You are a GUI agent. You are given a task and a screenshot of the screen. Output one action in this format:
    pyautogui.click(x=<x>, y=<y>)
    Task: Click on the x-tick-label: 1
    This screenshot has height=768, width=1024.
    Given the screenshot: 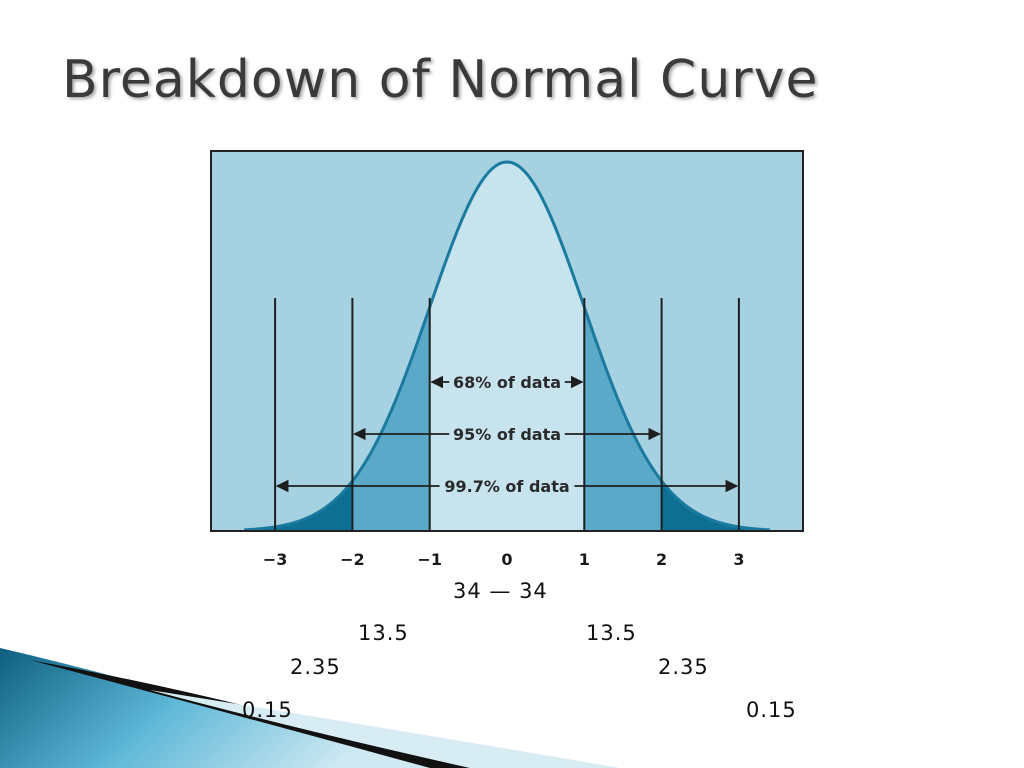 What is the action you would take?
    pyautogui.click(x=584, y=559)
    